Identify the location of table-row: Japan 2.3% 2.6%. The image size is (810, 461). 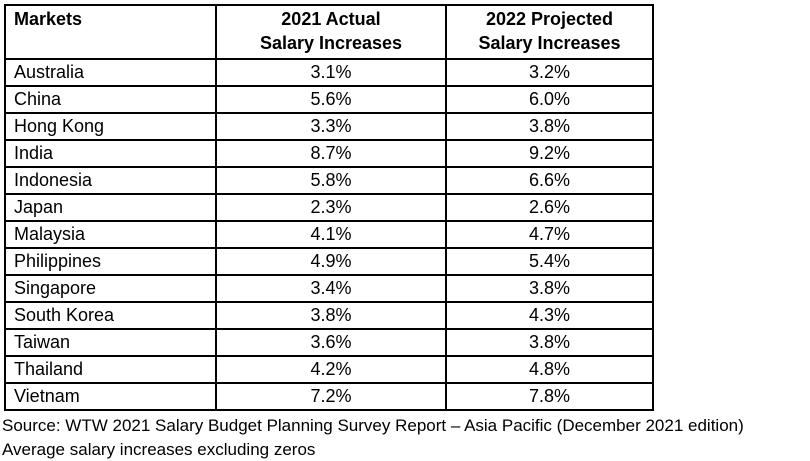
(329, 207).